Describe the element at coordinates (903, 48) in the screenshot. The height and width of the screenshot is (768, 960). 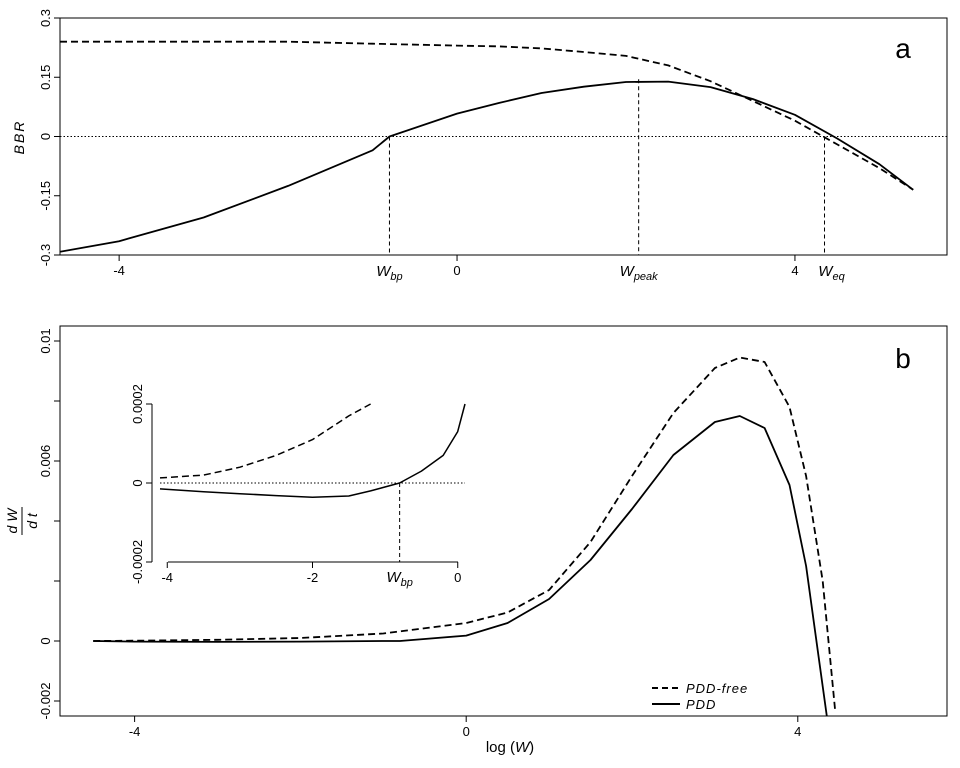
I see `panel-a-label: a` at that location.